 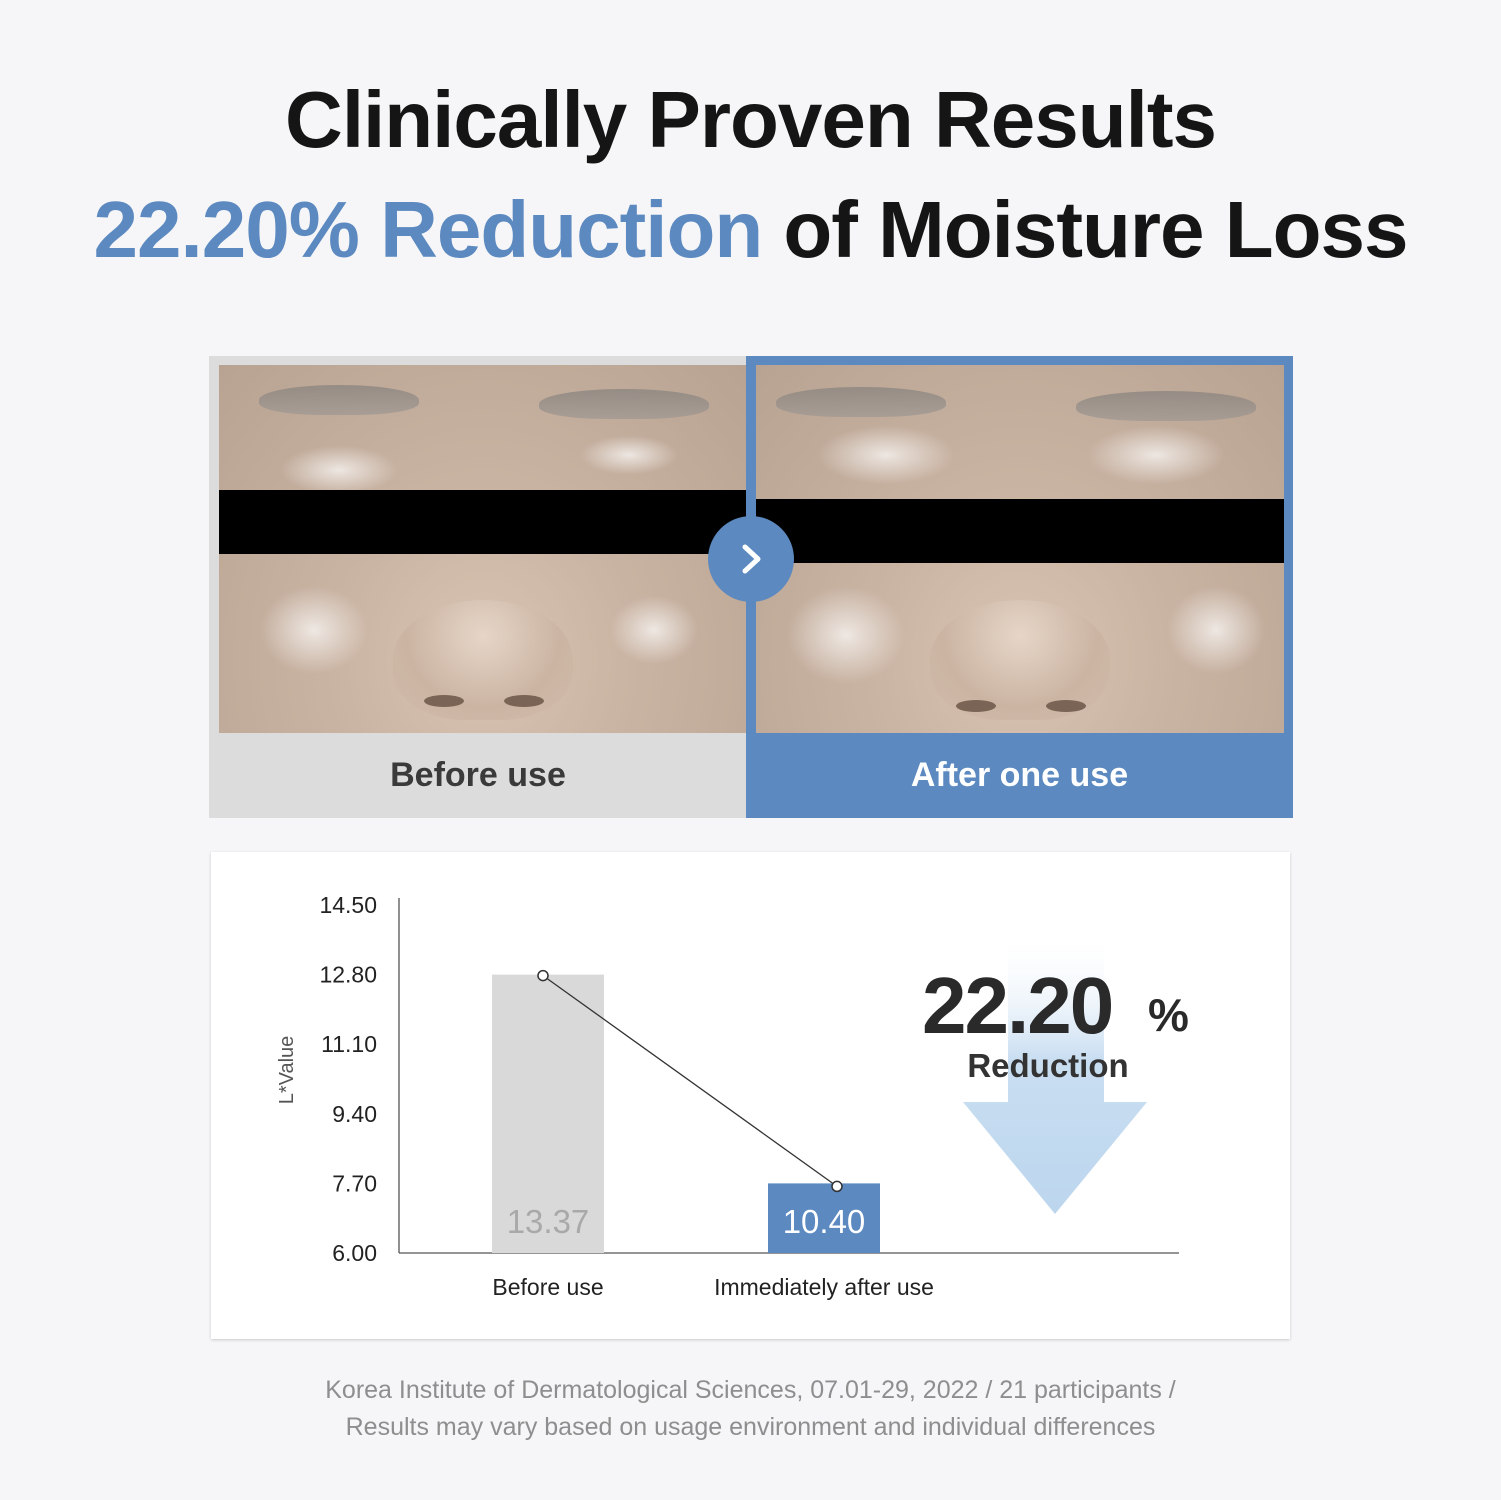 I want to click on before-label: Before use, so click(x=478, y=775).